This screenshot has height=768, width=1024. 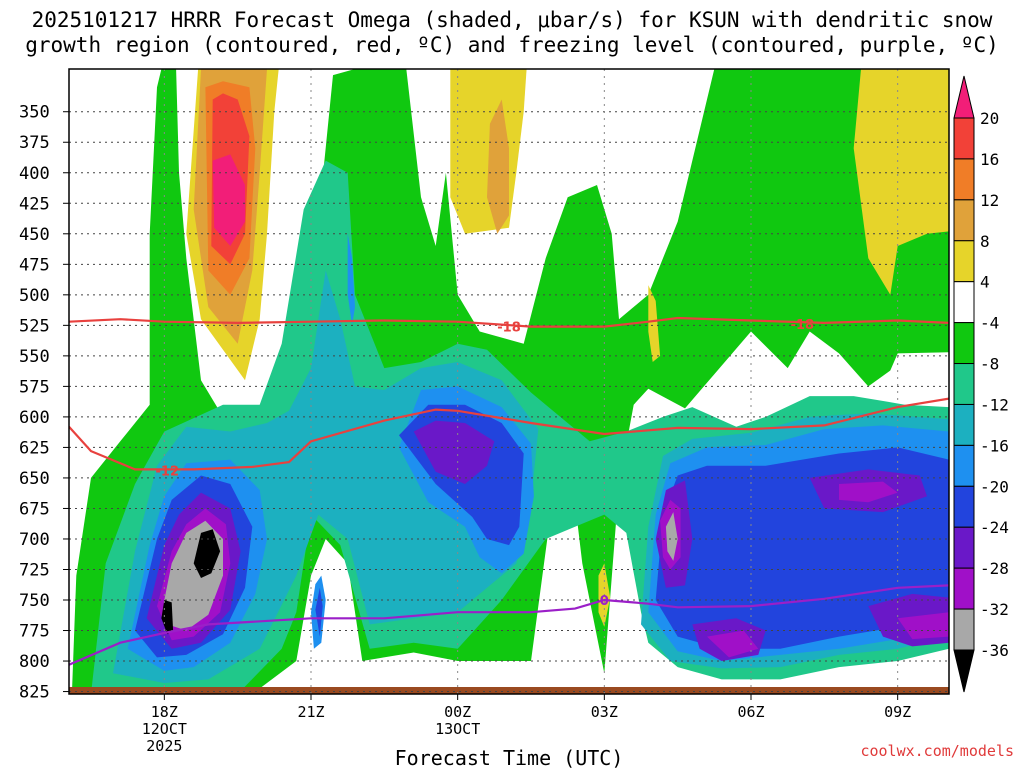 What do you see at coordinates (509, 757) in the screenshot?
I see `x-axis-label: Forecast Time (UTC)` at bounding box center [509, 757].